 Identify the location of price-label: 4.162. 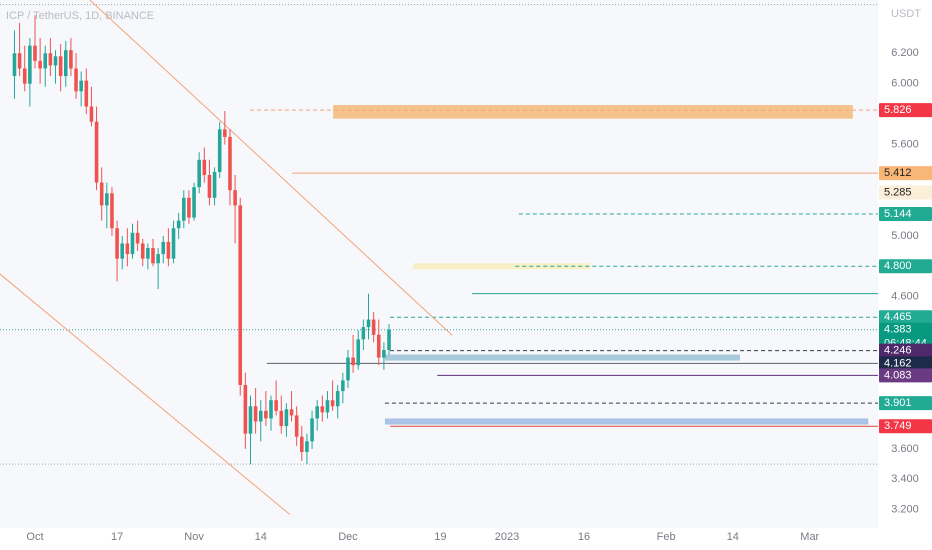
(898, 363).